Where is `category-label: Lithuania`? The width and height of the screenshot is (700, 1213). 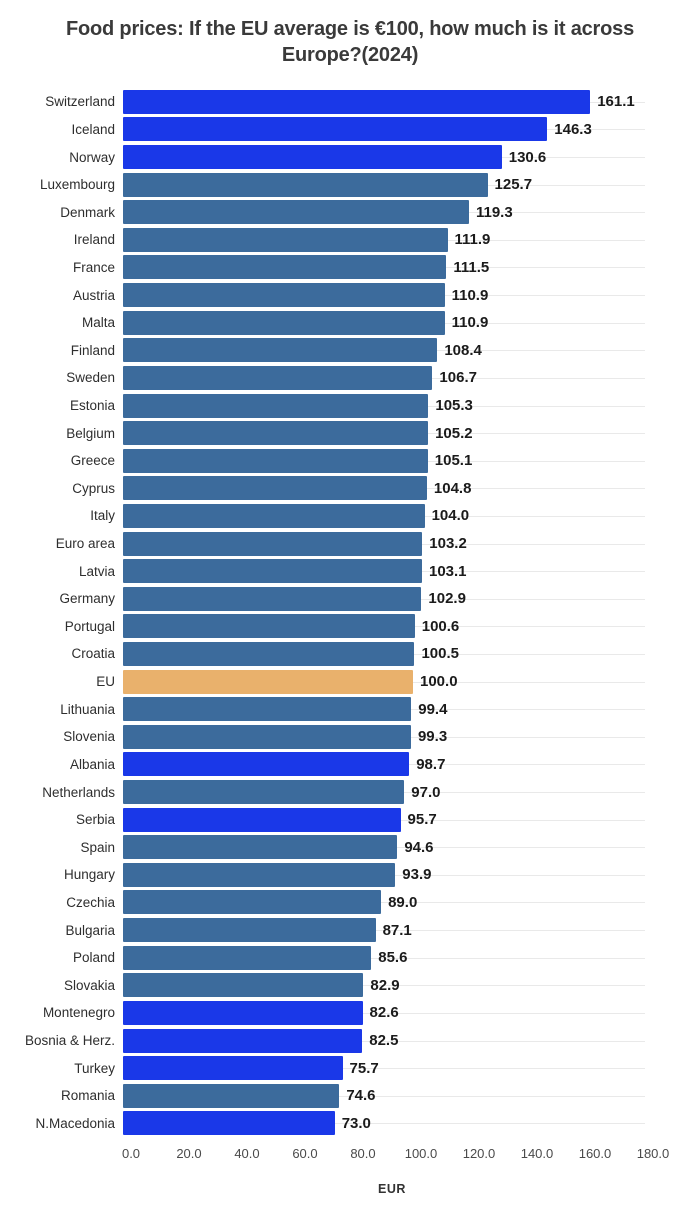
category-label: Lithuania is located at coordinates (87, 709).